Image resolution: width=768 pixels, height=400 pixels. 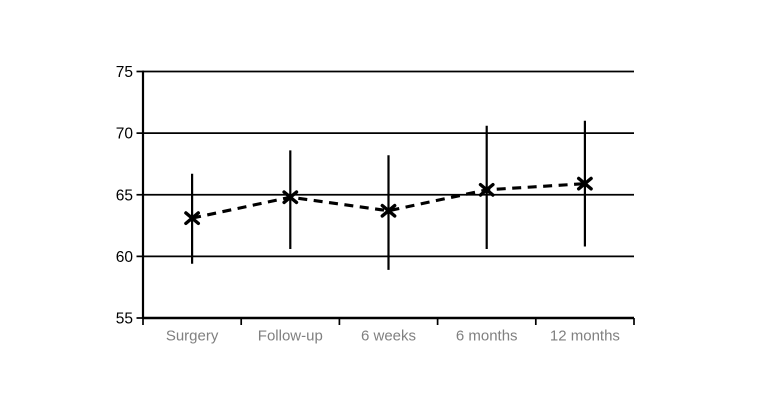 What do you see at coordinates (125, 134) in the screenshot?
I see `y-tick-label: 70` at bounding box center [125, 134].